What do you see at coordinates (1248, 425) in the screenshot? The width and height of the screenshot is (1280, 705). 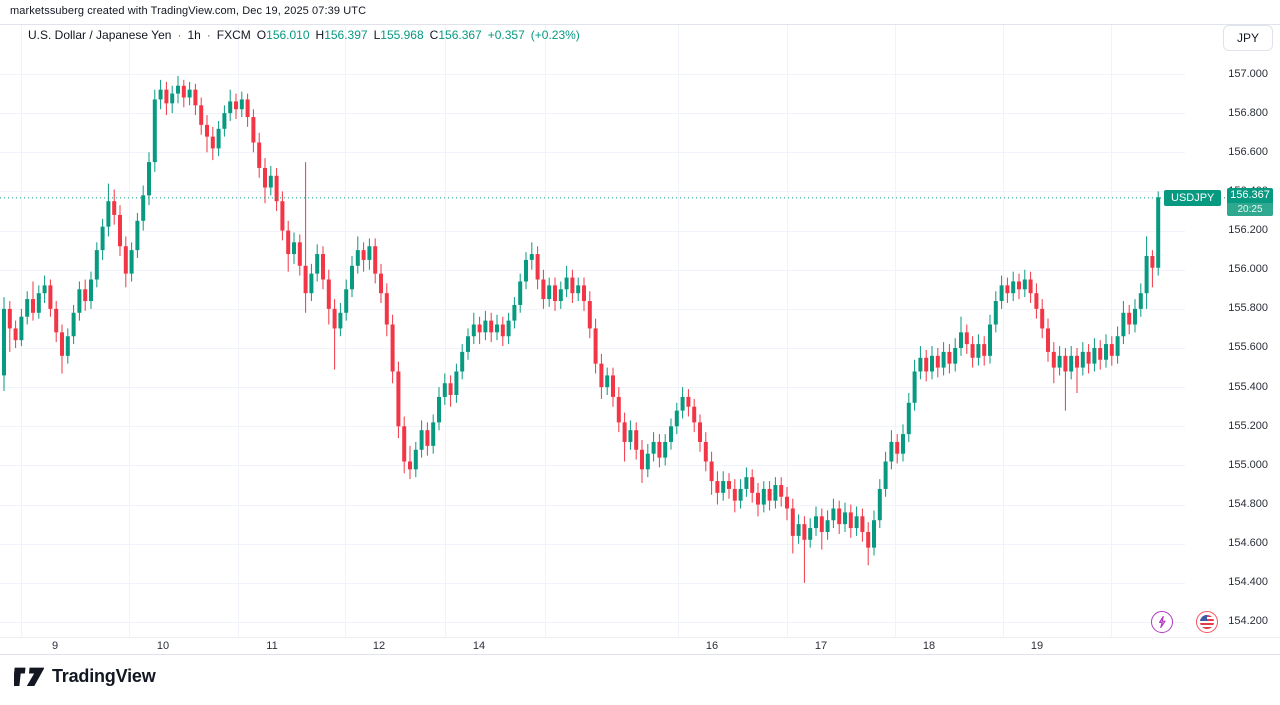 I see `price-tick-label: 155.200` at bounding box center [1248, 425].